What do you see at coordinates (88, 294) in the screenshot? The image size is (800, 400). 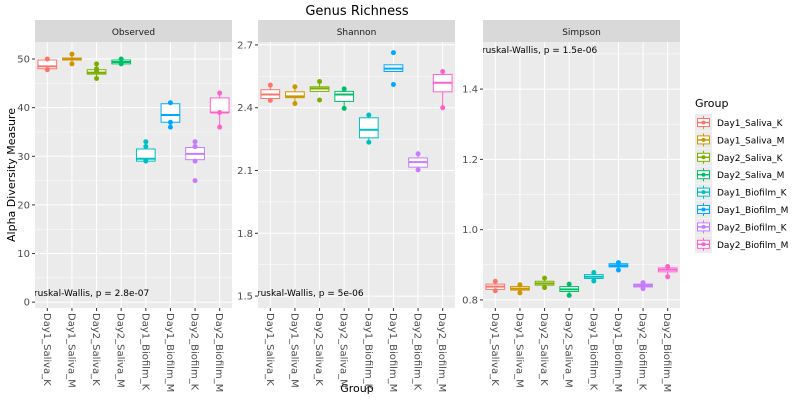 I see `kruskal-wallis-annotation: Kruskal-Wallis, p = 2.8e-07` at bounding box center [88, 294].